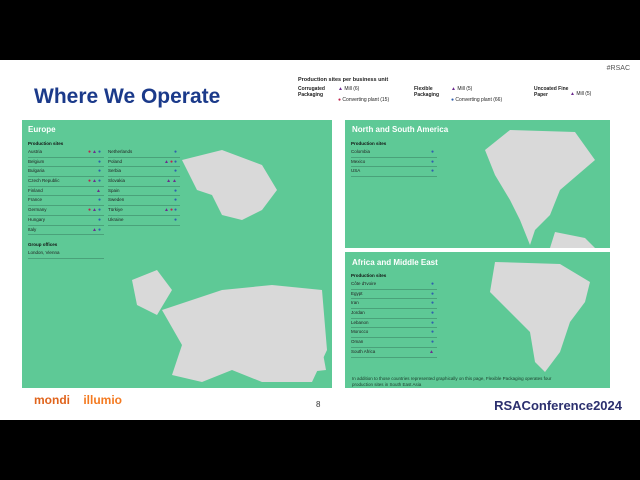  What do you see at coordinates (349, 89) in the screenshot?
I see `legend-item: ▲ Mill (6)` at bounding box center [349, 89].